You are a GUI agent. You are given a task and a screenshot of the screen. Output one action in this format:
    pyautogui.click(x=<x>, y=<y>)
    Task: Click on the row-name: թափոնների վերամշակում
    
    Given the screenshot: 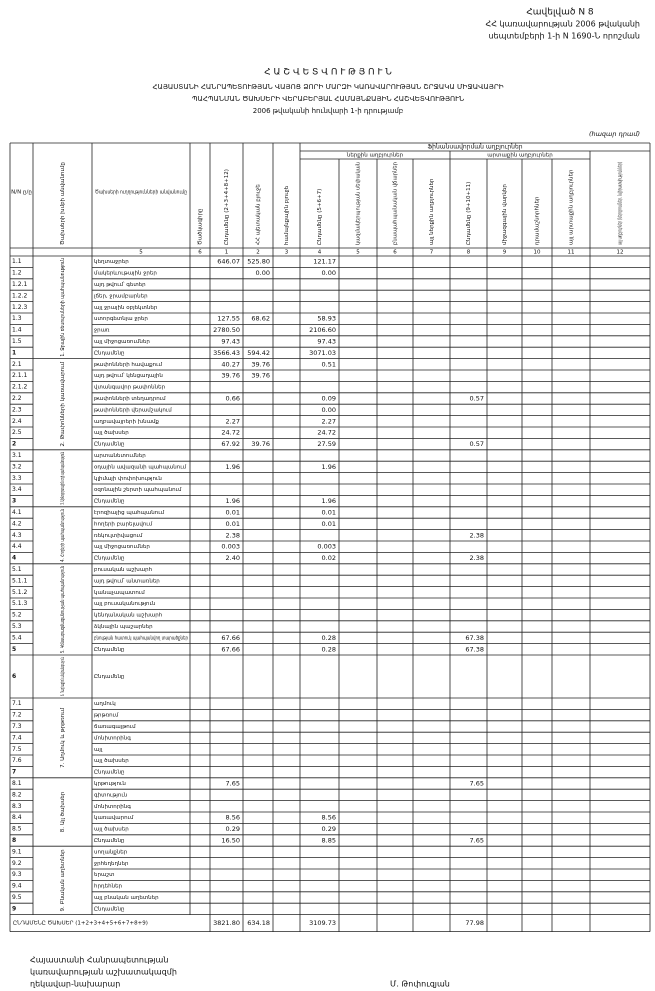 What is the action you would take?
    pyautogui.click(x=133, y=410)
    